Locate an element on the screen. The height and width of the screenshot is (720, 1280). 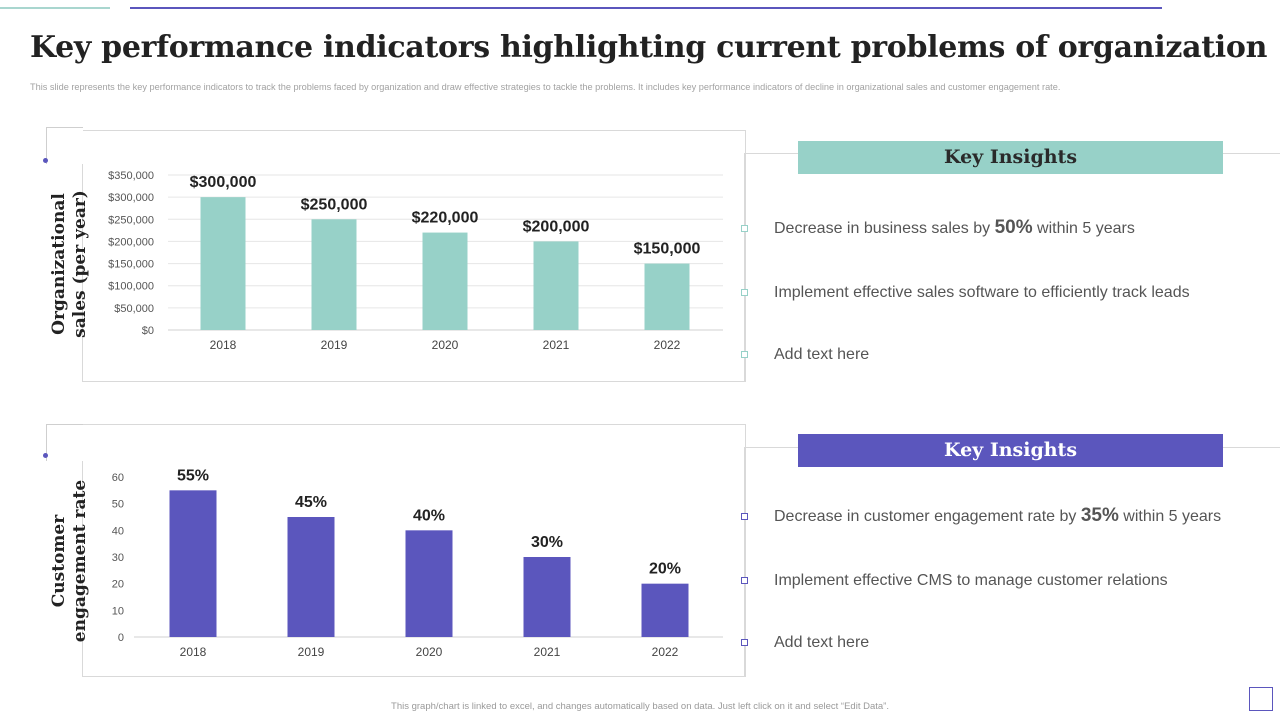
sales-x-tick-label: 2020 is located at coordinates (445, 345).